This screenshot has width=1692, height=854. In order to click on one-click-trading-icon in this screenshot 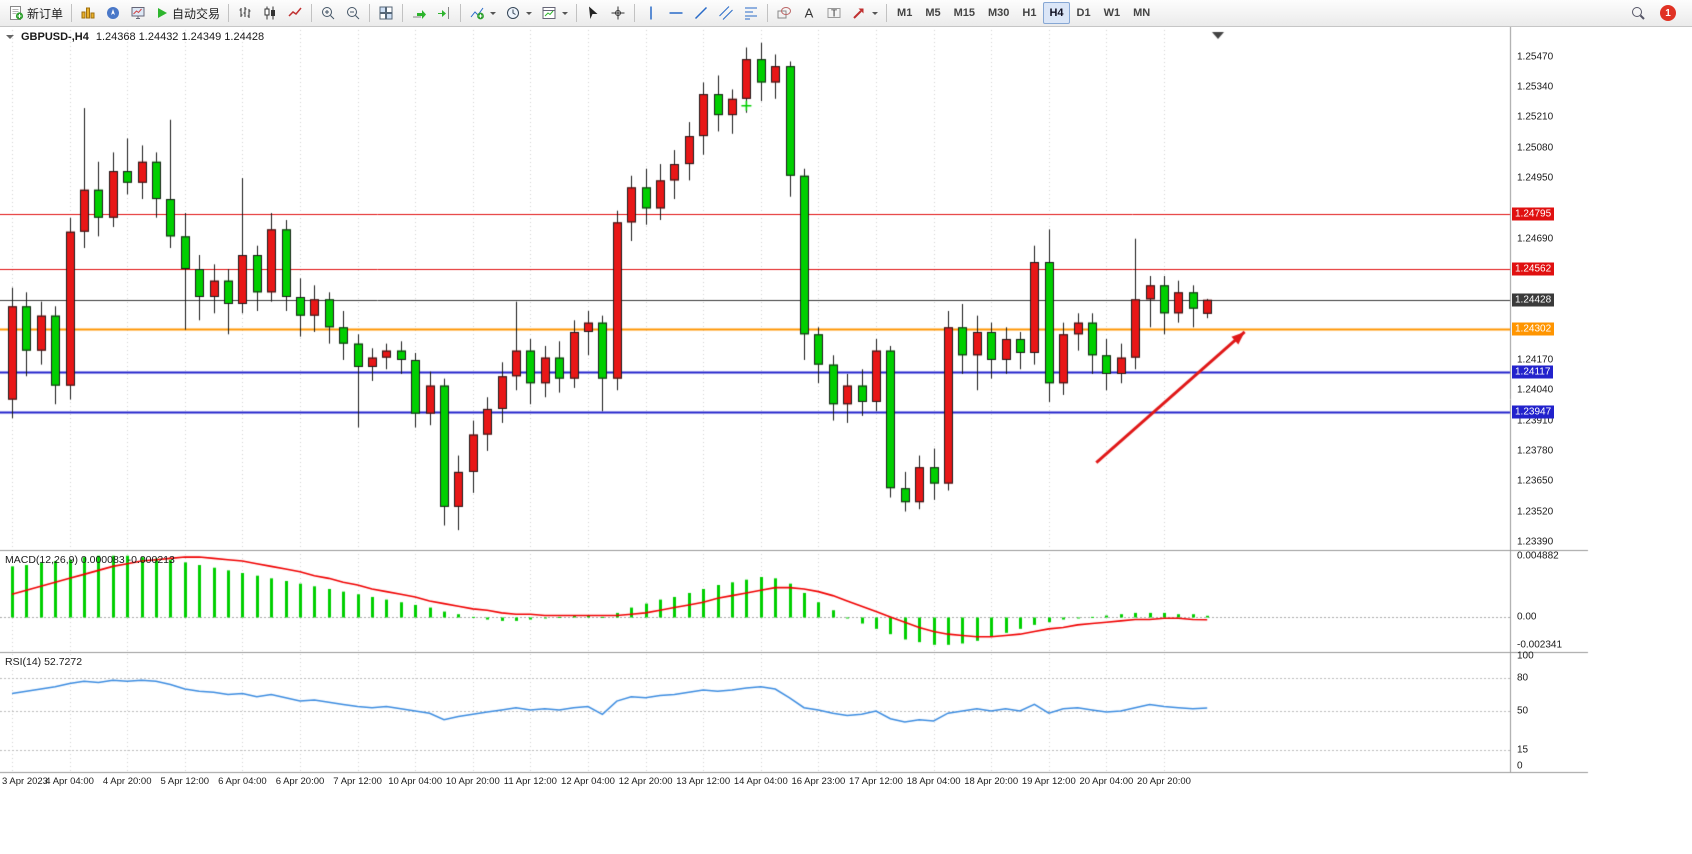, I will do `click(10, 39)`.